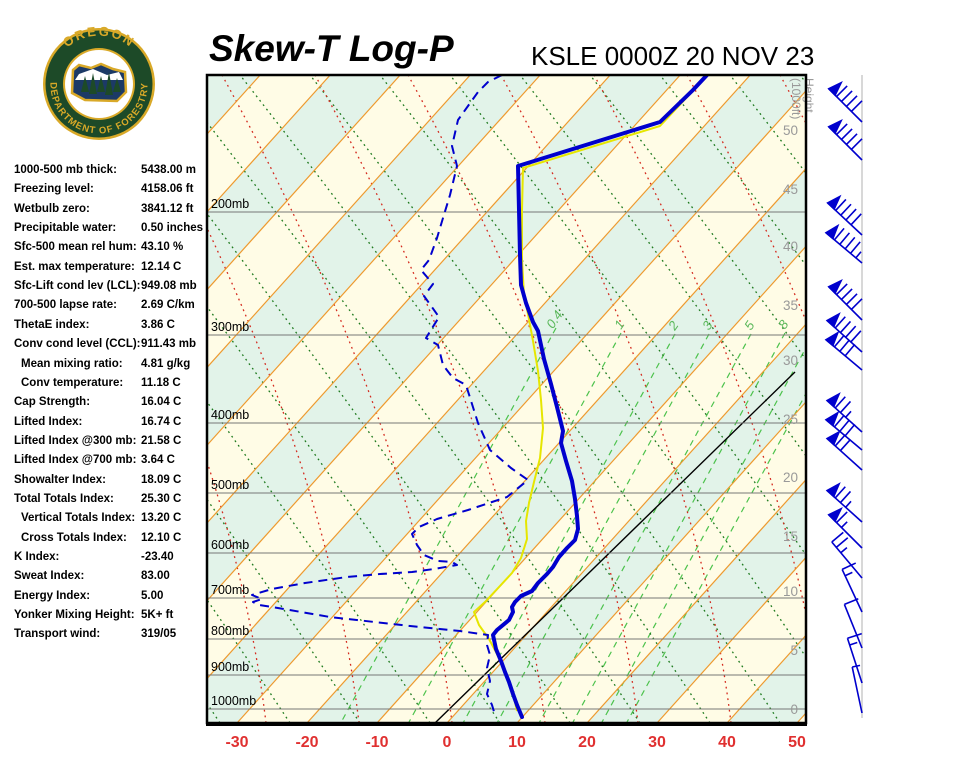 This screenshot has width=960, height=768. What do you see at coordinates (74, 266) in the screenshot?
I see `index-label: Est. max temperature:` at bounding box center [74, 266].